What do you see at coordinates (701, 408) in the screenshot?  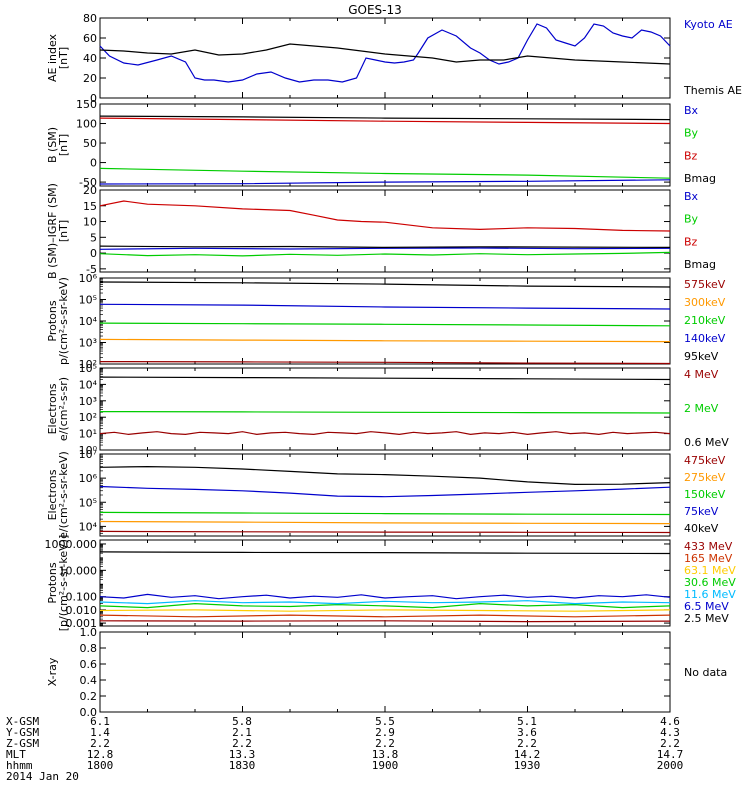 I see `legend-entry: 2 MeV` at bounding box center [701, 408].